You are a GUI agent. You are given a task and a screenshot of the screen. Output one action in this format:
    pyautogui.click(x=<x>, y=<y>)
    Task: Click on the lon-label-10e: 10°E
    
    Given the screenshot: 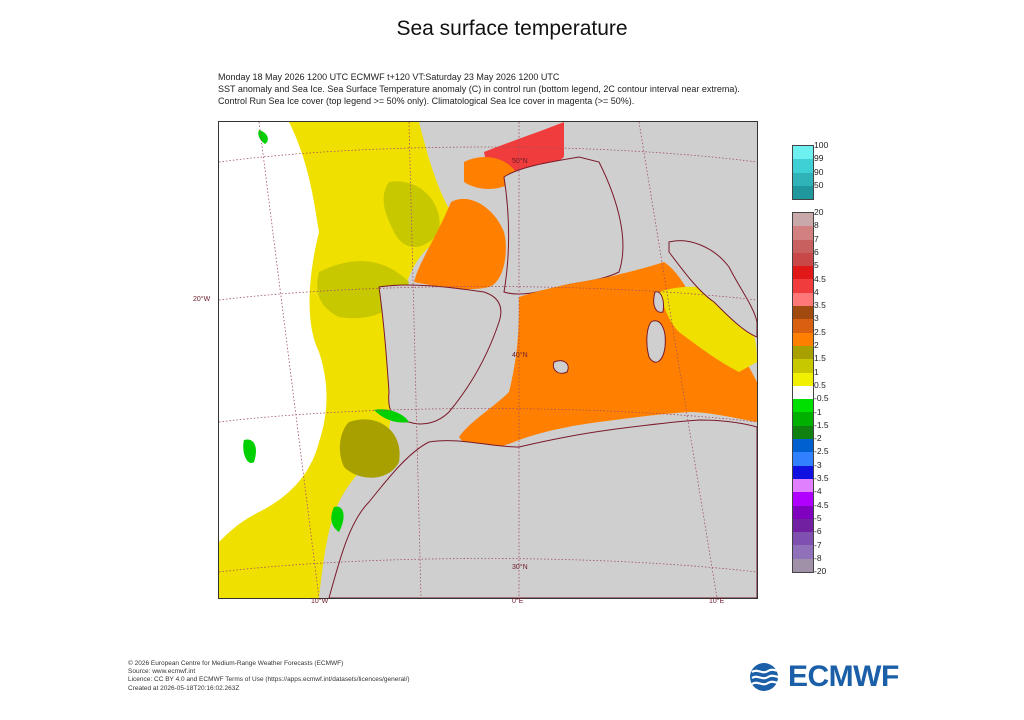 What is the action you would take?
    pyautogui.click(x=717, y=601)
    